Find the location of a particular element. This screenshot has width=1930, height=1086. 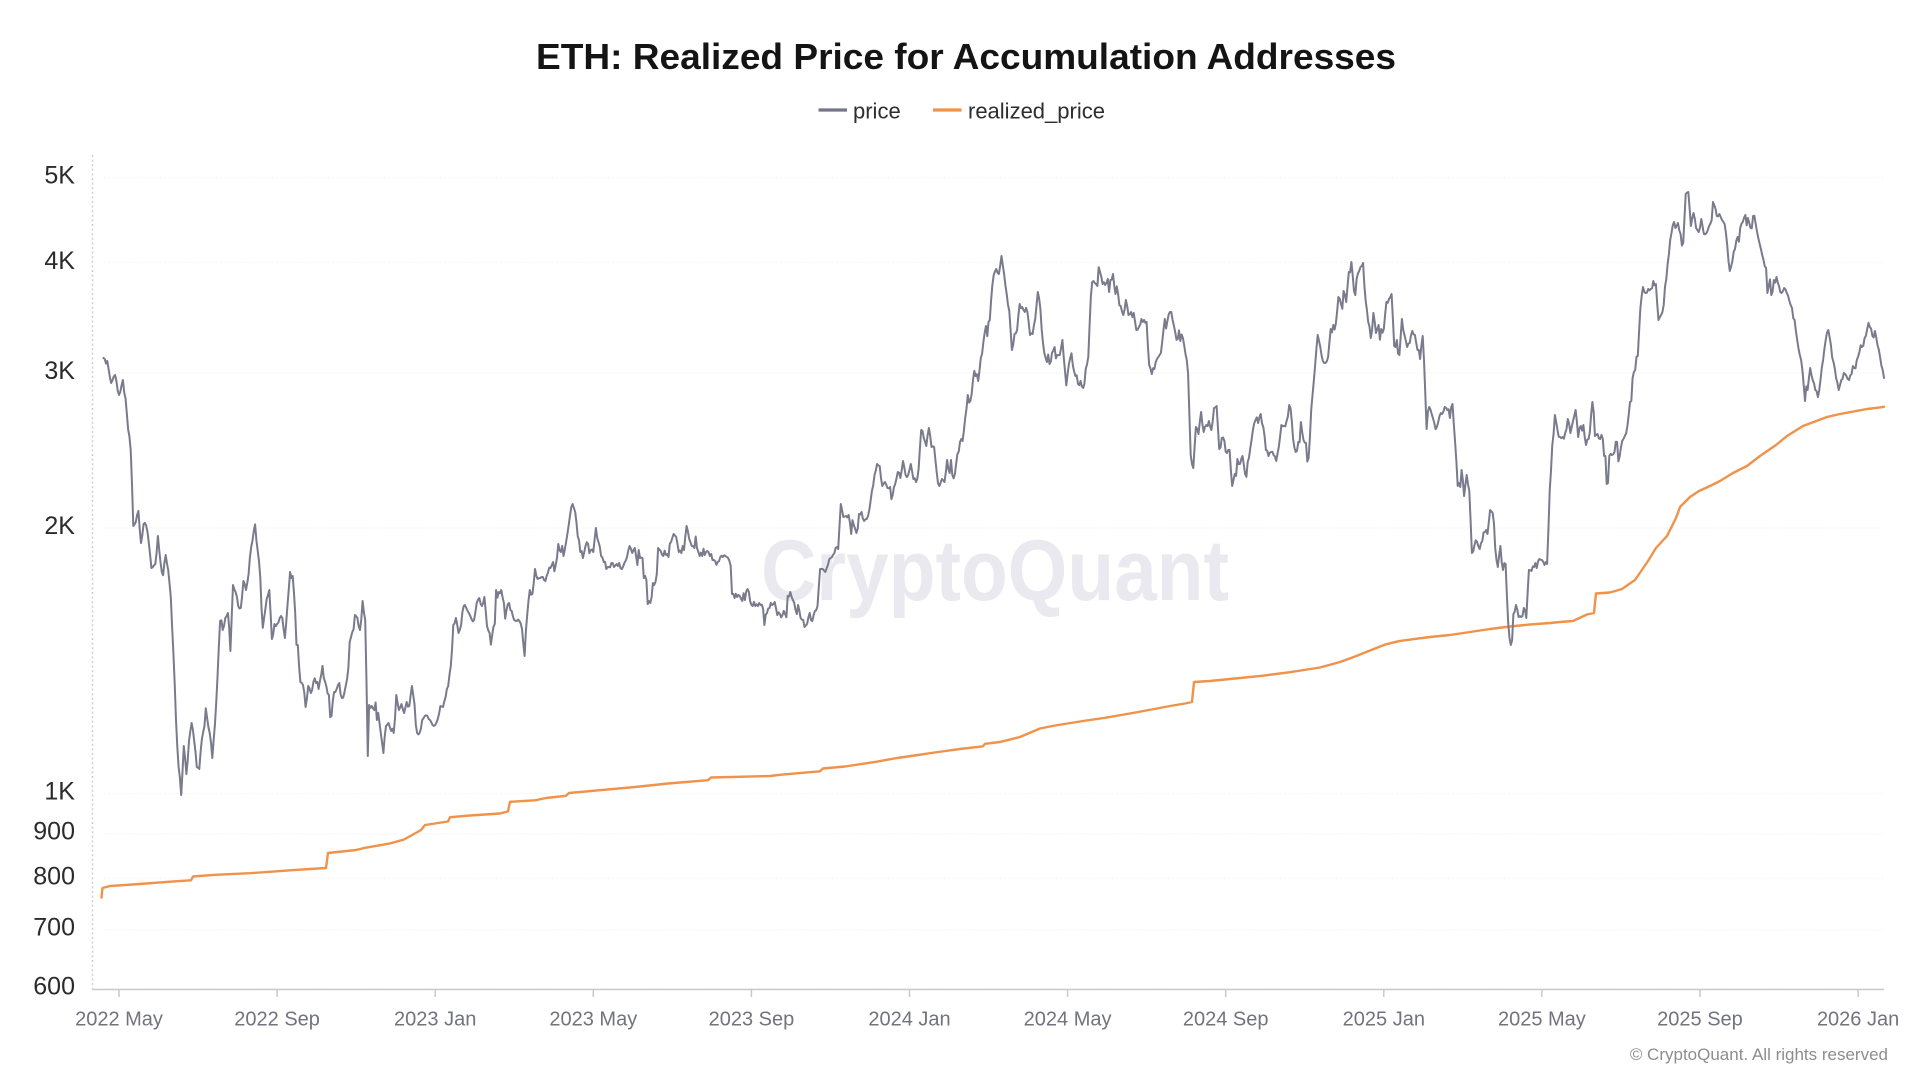

svg-text: 600 is located at coordinates (54, 987).